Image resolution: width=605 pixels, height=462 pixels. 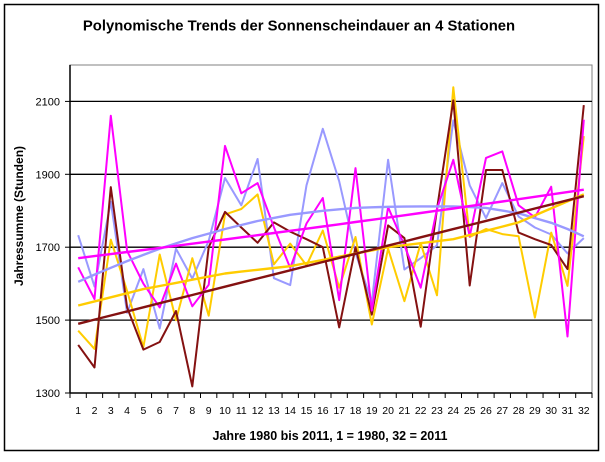 I want to click on svg-text: 12, so click(x=258, y=411).